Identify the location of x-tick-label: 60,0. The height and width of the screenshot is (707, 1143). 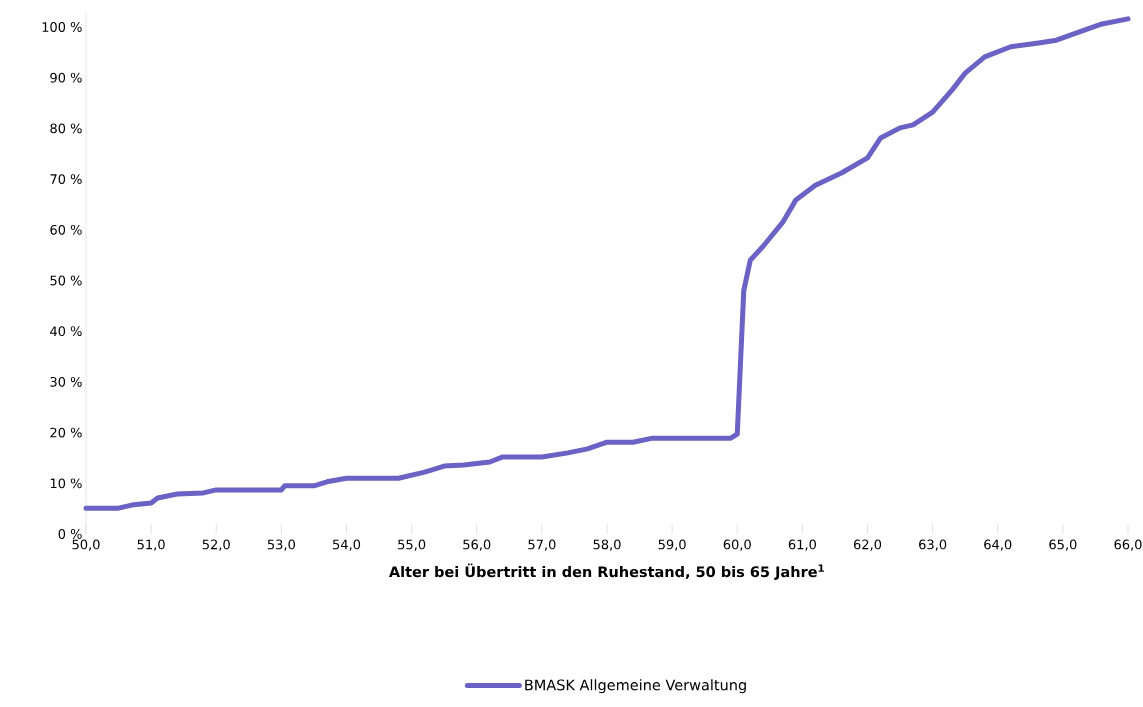
(737, 545).